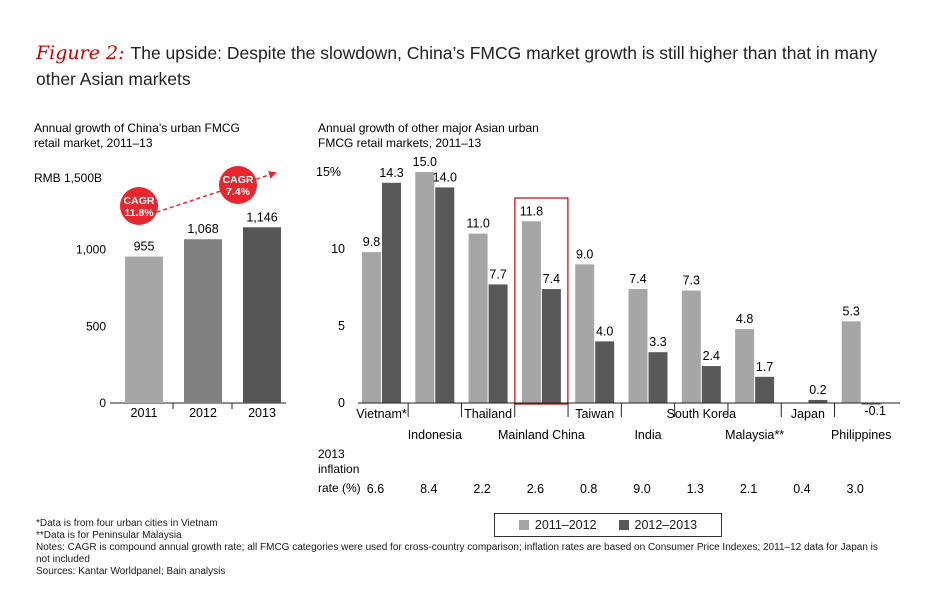 The height and width of the screenshot is (614, 950). What do you see at coordinates (328, 172) in the screenshot?
I see `chart2-ytick-label: 15%` at bounding box center [328, 172].